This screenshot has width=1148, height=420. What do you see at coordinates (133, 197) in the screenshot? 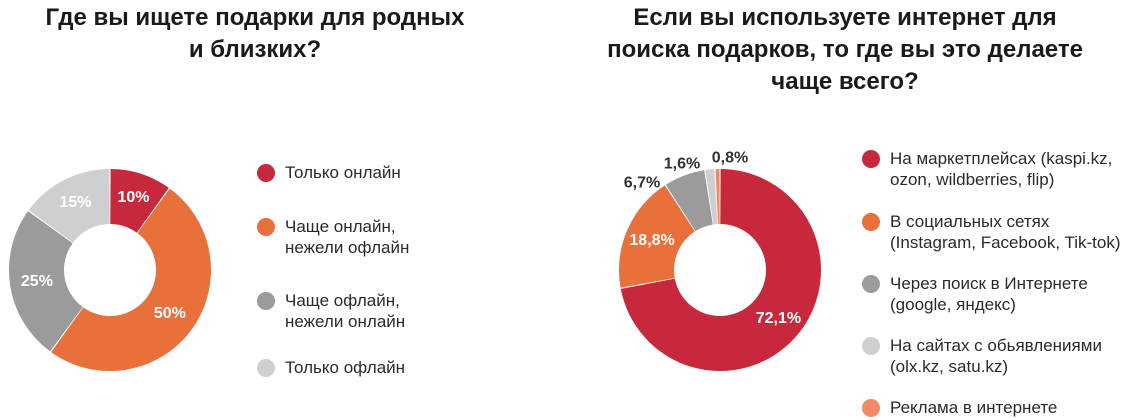
I see `chart-1-data-label: 10%` at bounding box center [133, 197].